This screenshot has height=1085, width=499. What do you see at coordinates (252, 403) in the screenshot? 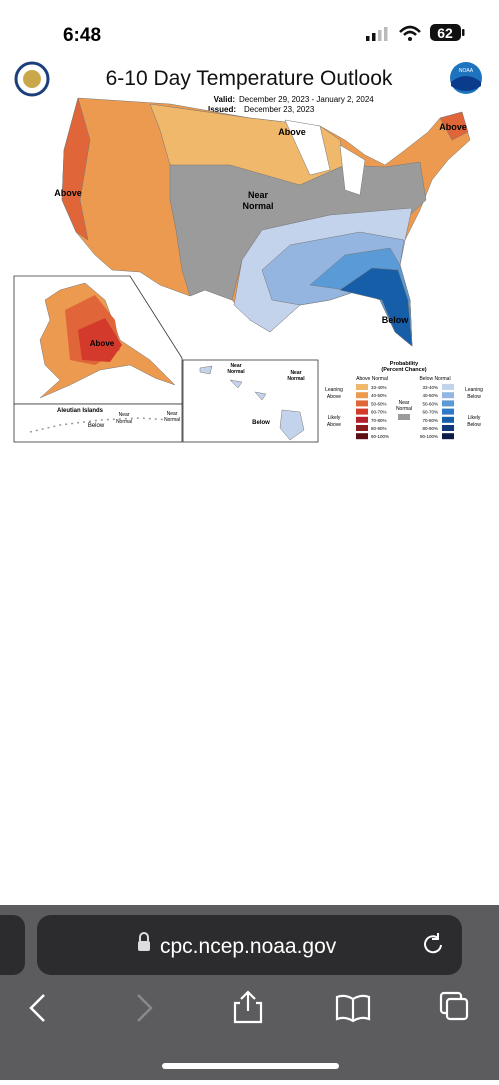
I see `hawaii` at bounding box center [252, 403].